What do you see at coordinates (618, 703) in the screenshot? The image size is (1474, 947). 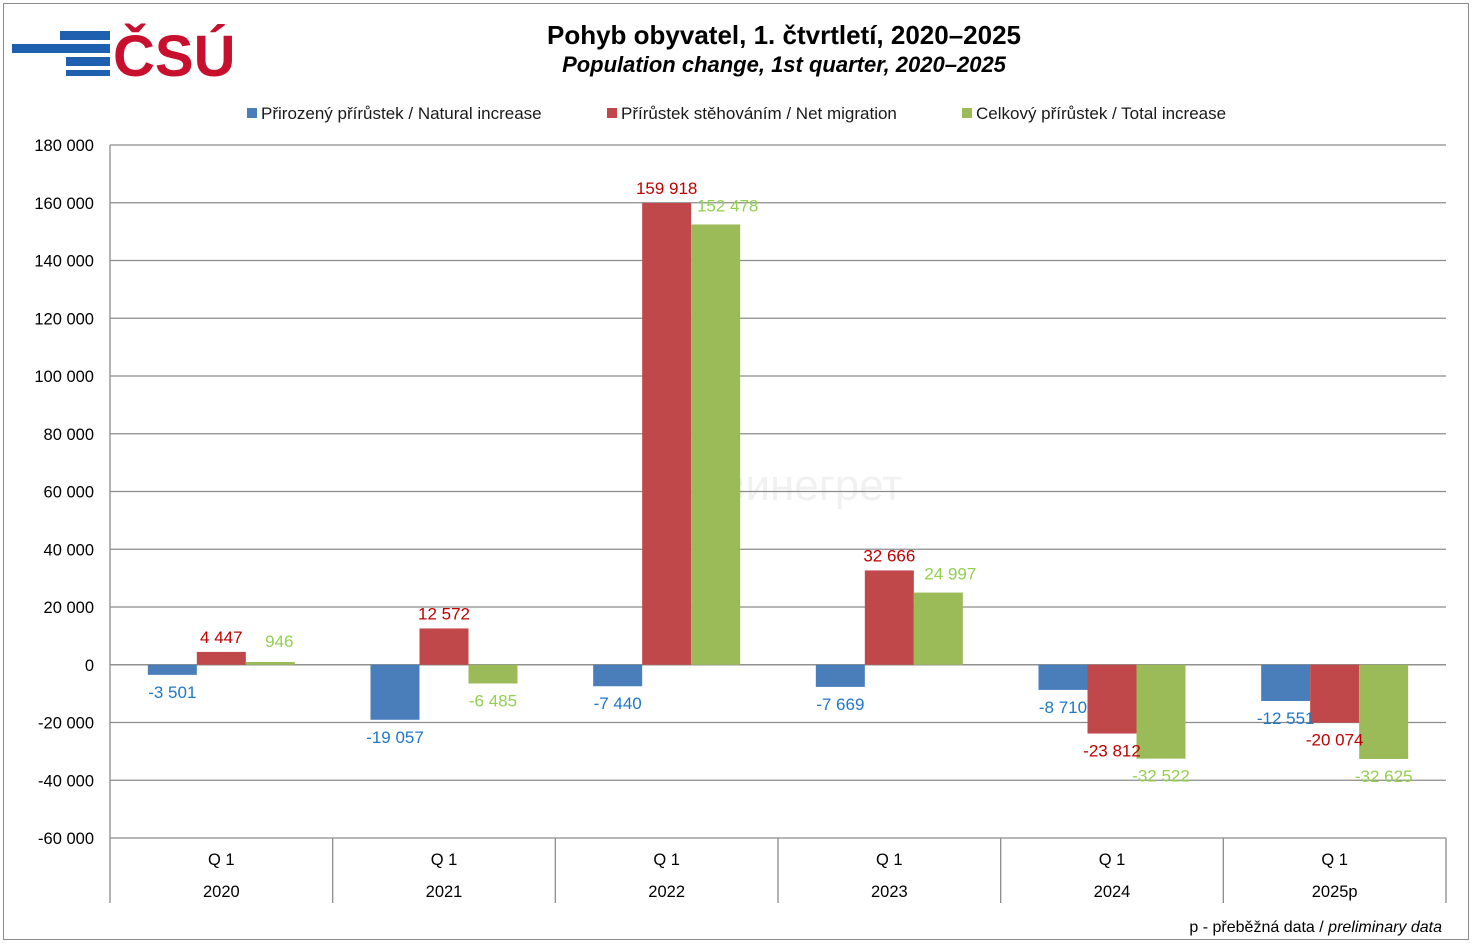 I see `data-label: -7 440` at bounding box center [618, 703].